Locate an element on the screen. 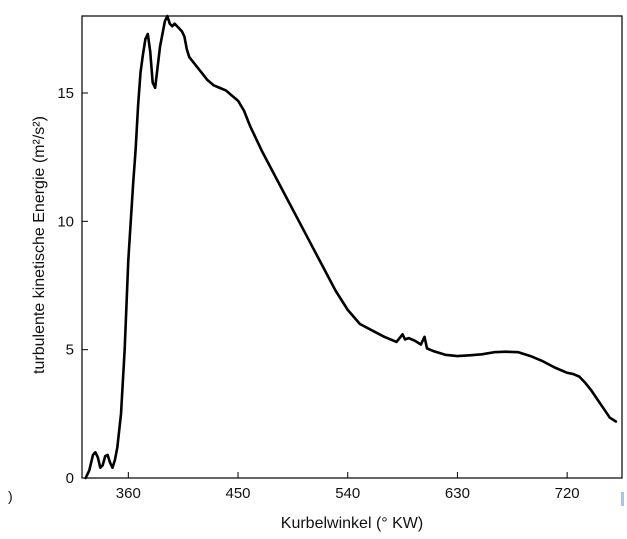 The width and height of the screenshot is (627, 539). stray-mark: ) is located at coordinates (10, 496).